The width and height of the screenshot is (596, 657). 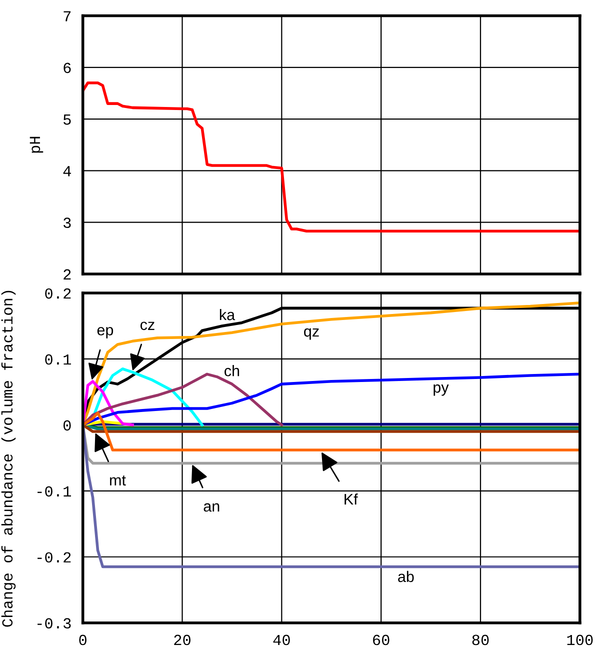 I want to click on series-label: ch, so click(x=232, y=370).